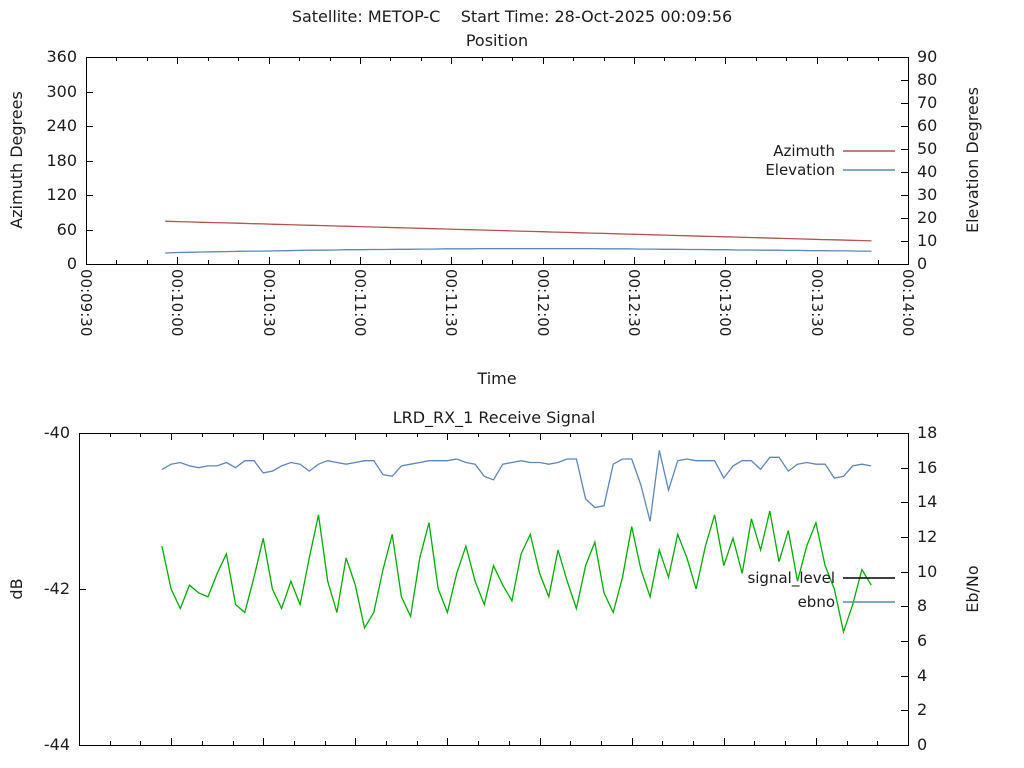 The image size is (1024, 768). I want to click on y-right-tick-label: 16, so click(927, 467).